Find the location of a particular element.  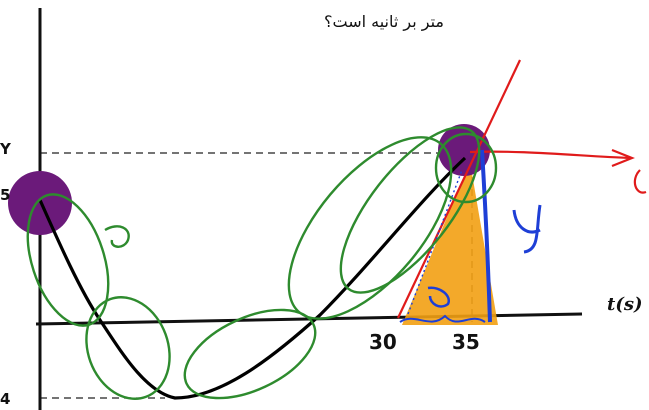

question-text: متر بر ثانیه است؟ is located at coordinates (383, 21).